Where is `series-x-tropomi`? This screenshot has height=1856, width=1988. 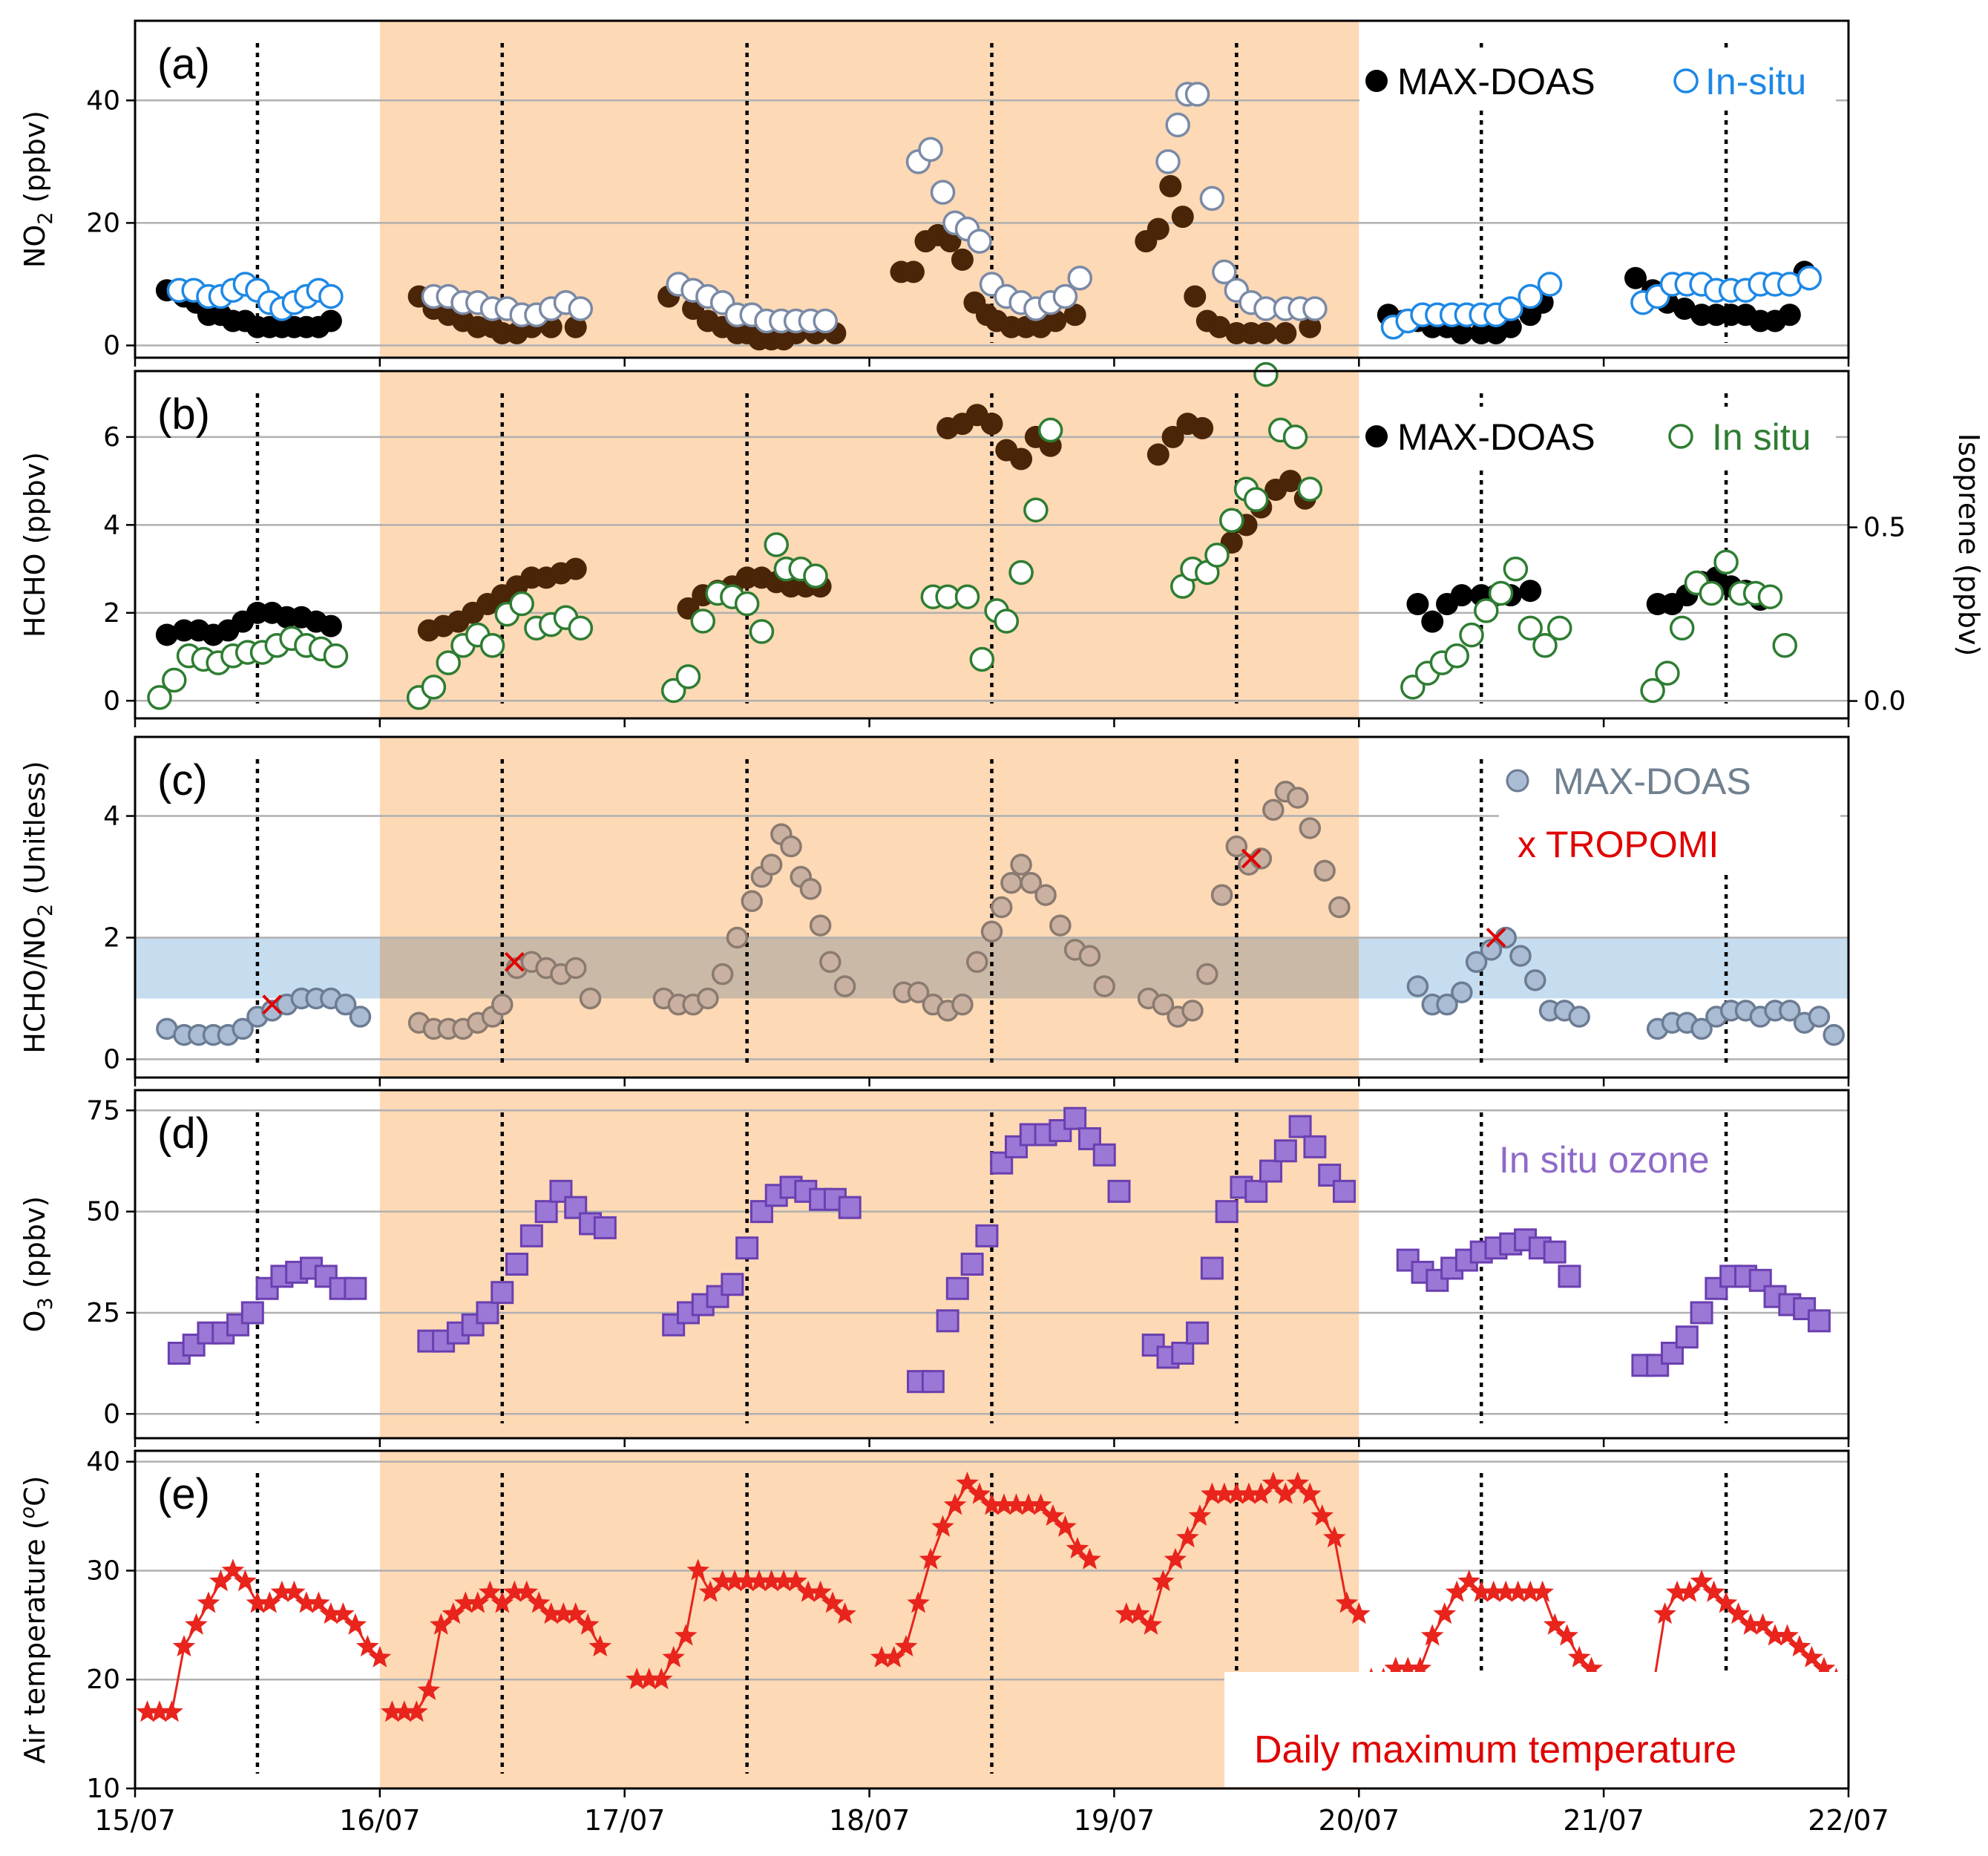
series-x-tropomi is located at coordinates (884, 931).